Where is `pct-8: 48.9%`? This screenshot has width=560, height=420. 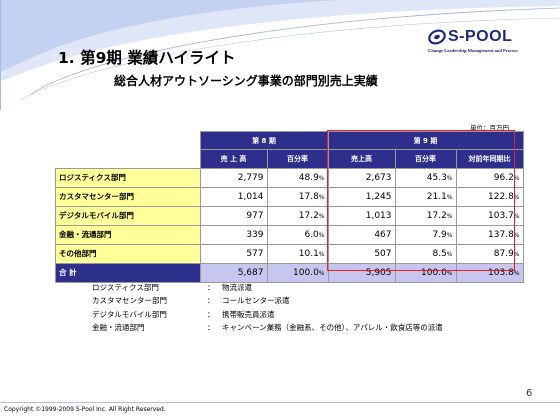
pct-8: 48.9% is located at coordinates (297, 177).